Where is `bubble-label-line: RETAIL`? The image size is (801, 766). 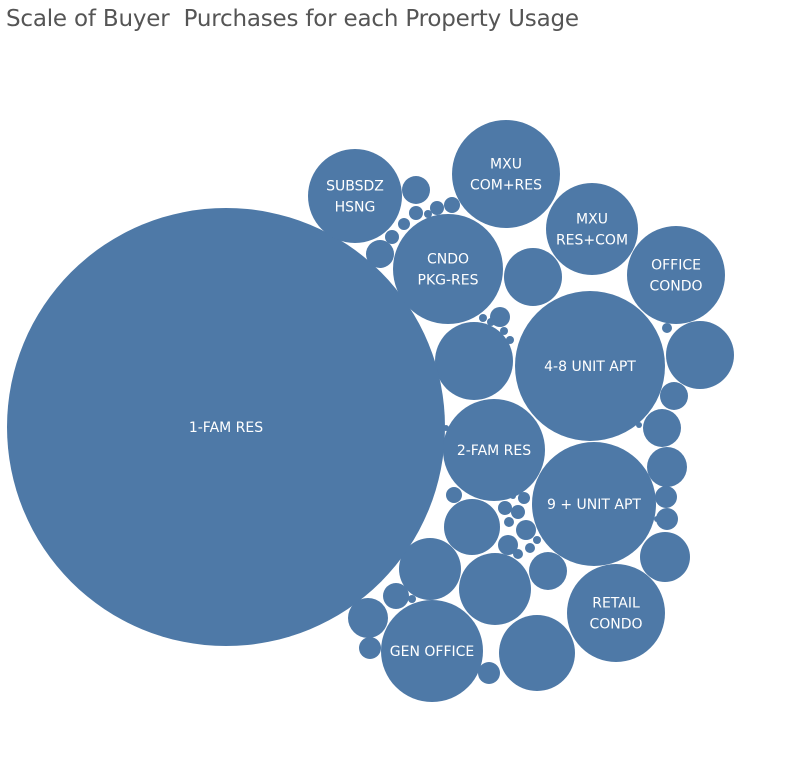 bubble-label-line: RETAIL is located at coordinates (616, 604).